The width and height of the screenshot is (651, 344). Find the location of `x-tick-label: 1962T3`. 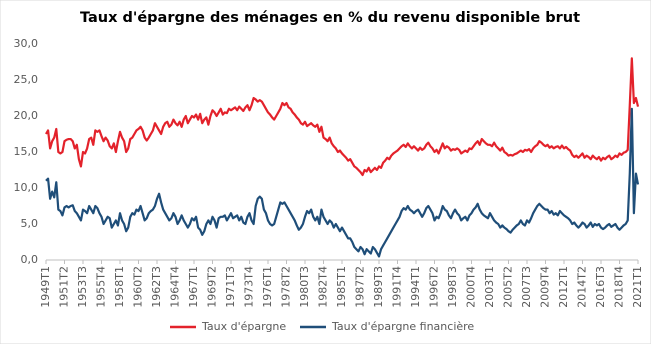

x-tick-label: 1962T3 is located at coordinates (156, 287).